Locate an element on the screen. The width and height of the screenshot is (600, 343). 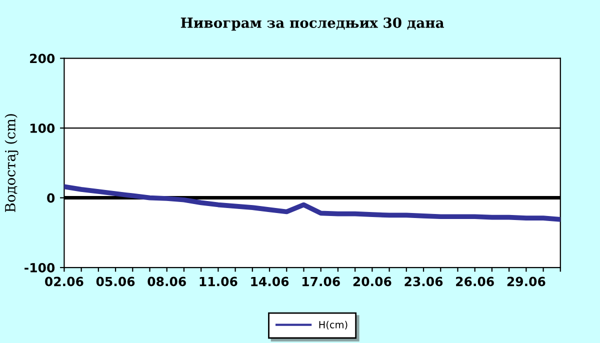
x-tick-label: 29.06 is located at coordinates (526, 281).